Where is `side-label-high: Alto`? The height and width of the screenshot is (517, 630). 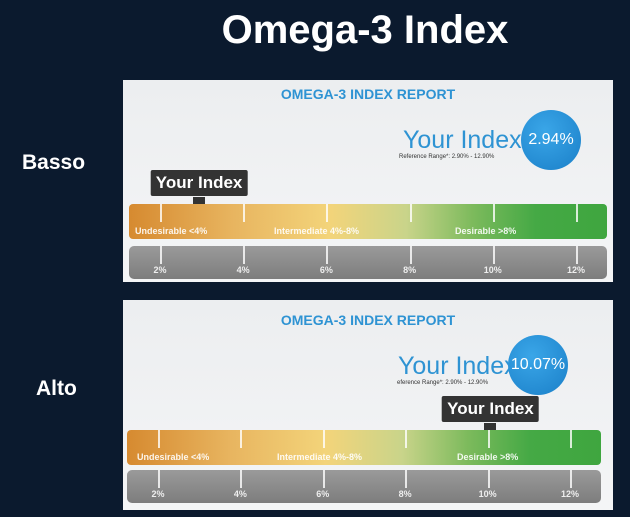 side-label-high: Alto is located at coordinates (56, 388).